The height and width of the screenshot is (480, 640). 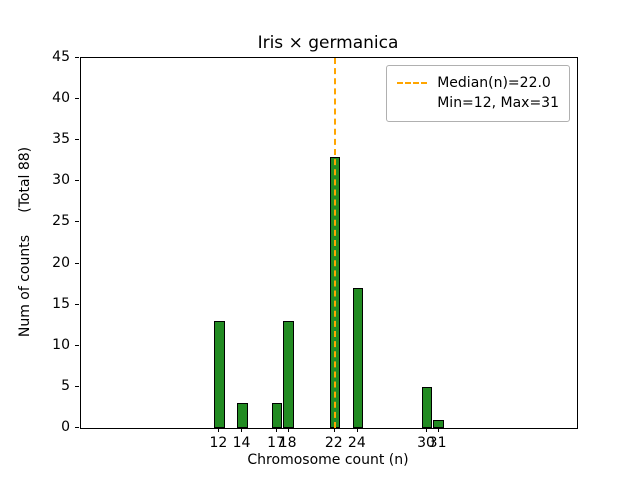 What do you see at coordinates (61, 262) in the screenshot?
I see `y-tick-label: 20` at bounding box center [61, 262].